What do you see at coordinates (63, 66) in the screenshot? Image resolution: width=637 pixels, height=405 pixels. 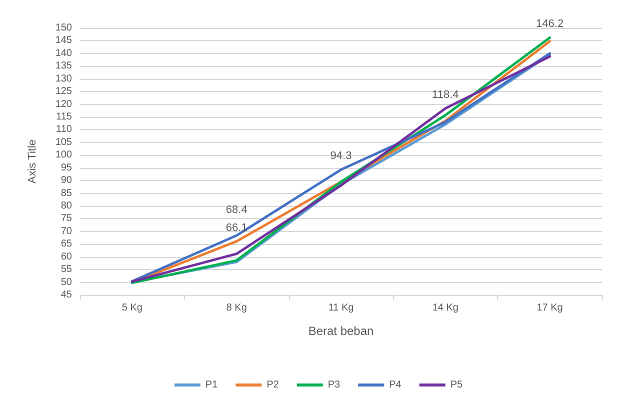 I see `y-tick-label: 135` at bounding box center [63, 66].